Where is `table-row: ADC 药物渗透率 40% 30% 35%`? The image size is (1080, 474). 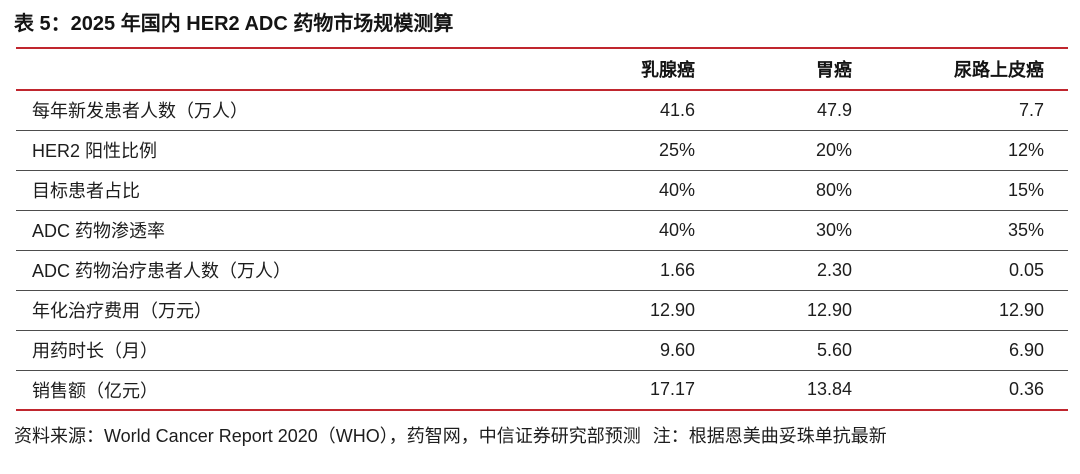
table-row: ADC 药物渗透率 40% 30% 35% is located at coordinates (542, 230).